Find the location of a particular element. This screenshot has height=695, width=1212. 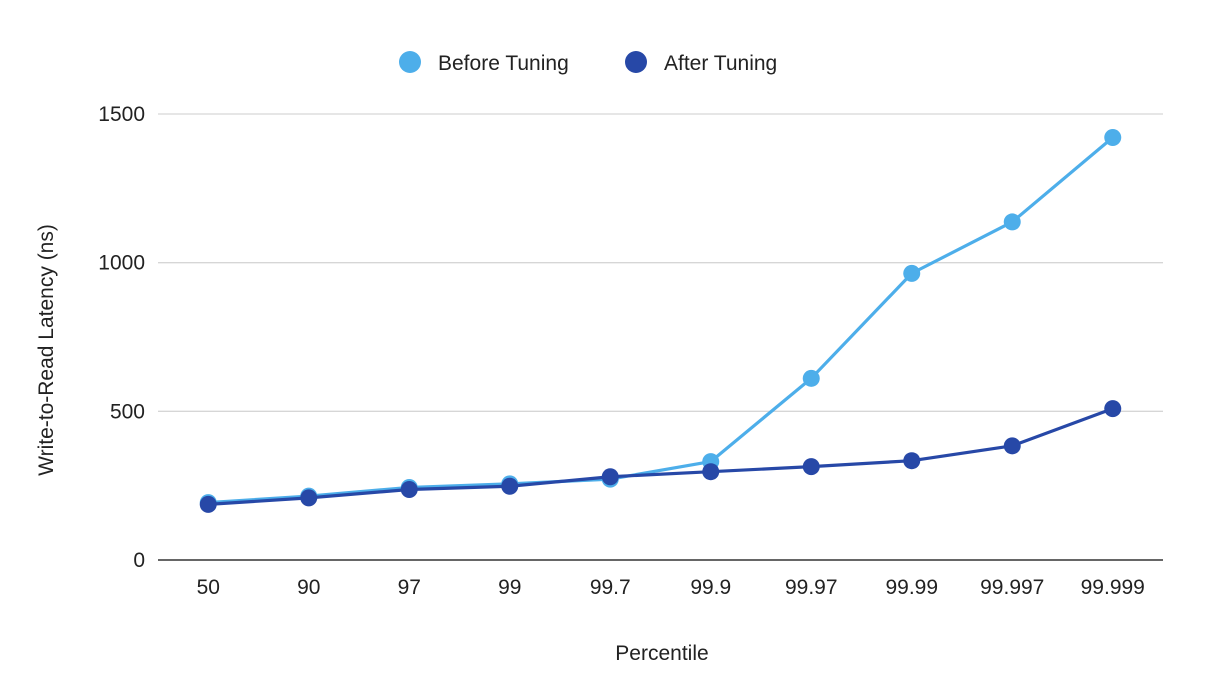

y-tick-label: 500 is located at coordinates (127, 411).